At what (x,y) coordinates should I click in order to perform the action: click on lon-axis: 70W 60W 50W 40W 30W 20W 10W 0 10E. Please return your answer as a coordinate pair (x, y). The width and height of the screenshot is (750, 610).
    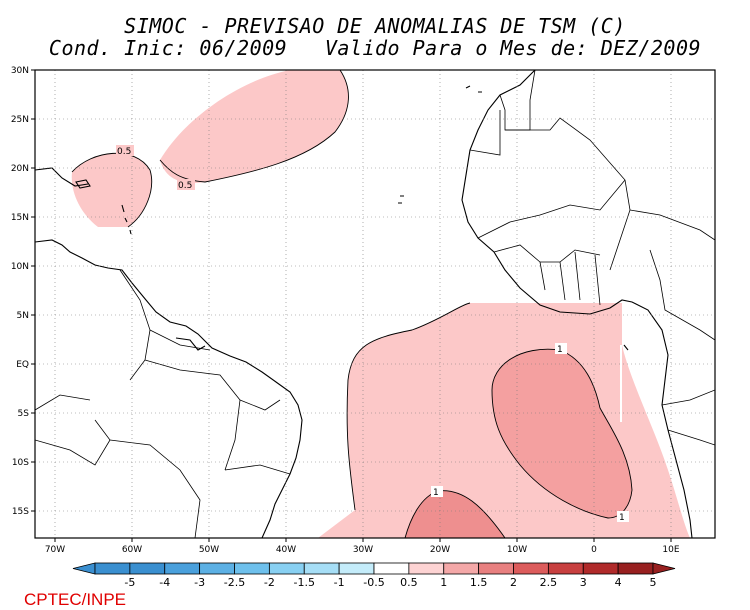
    Looking at the image, I should click on (362, 546).